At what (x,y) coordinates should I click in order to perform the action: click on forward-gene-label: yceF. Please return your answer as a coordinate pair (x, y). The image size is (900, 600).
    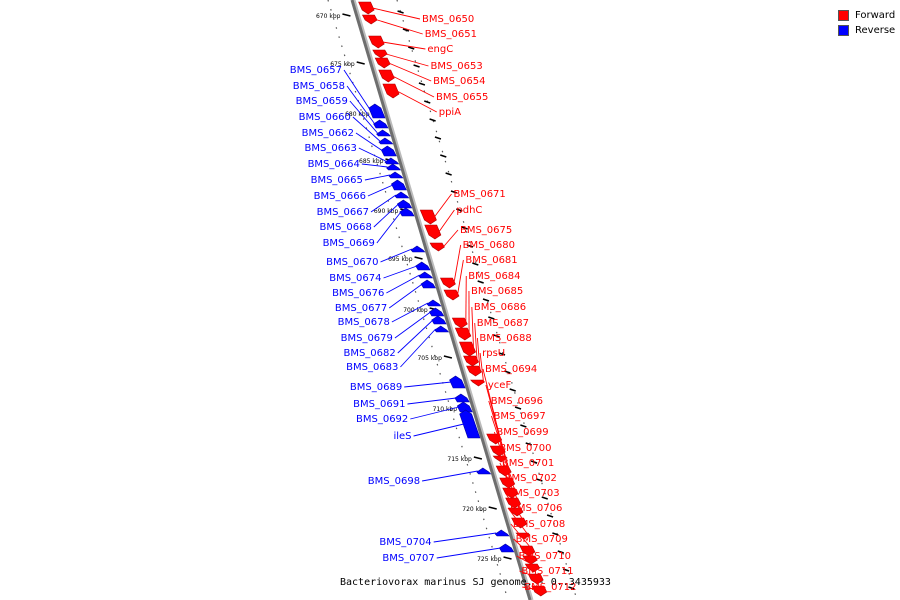
    Looking at the image, I should click on (500, 385).